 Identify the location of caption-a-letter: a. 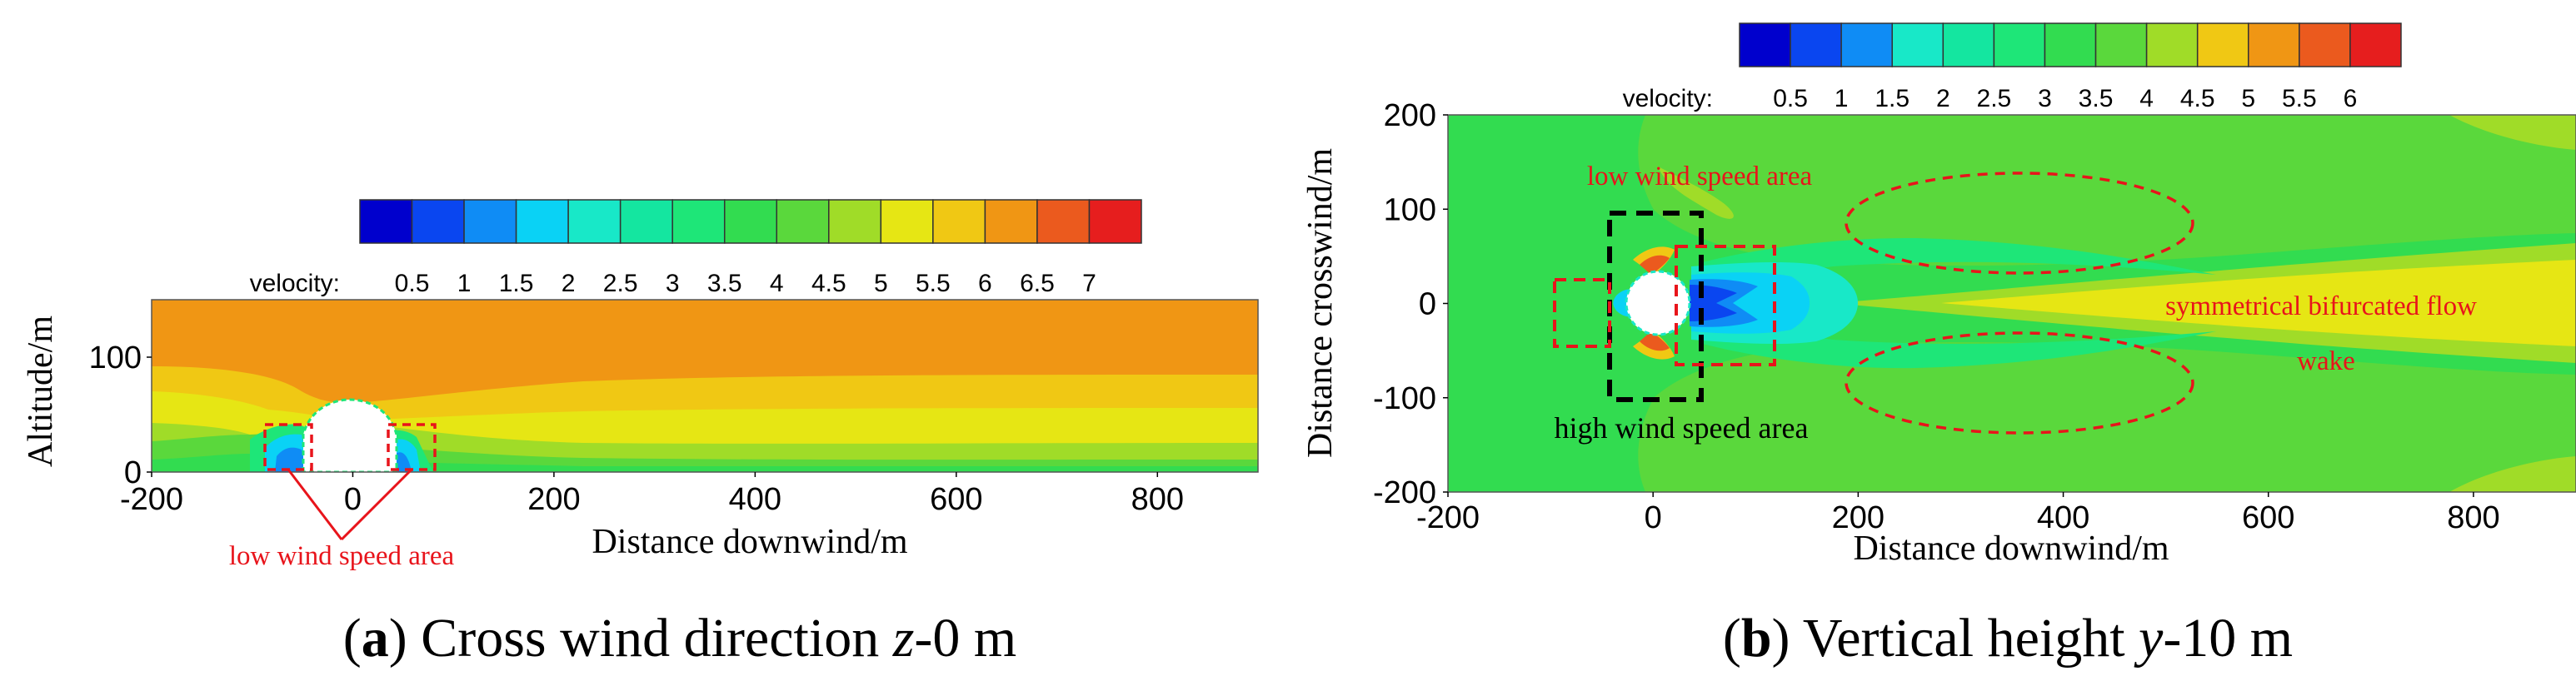
(375, 638).